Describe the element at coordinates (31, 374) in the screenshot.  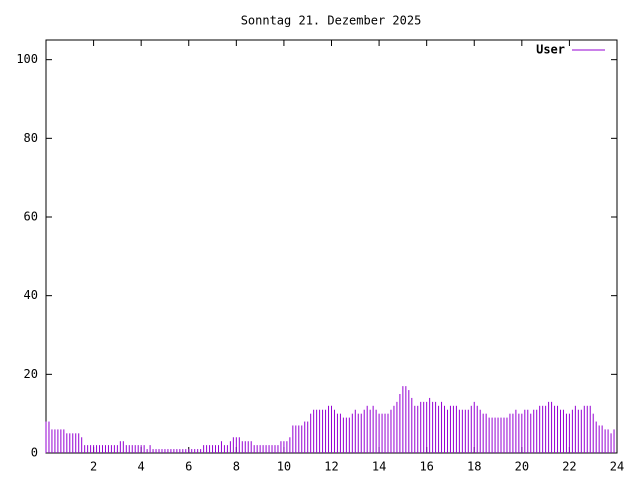
I see `y-tick-label: 20` at that location.